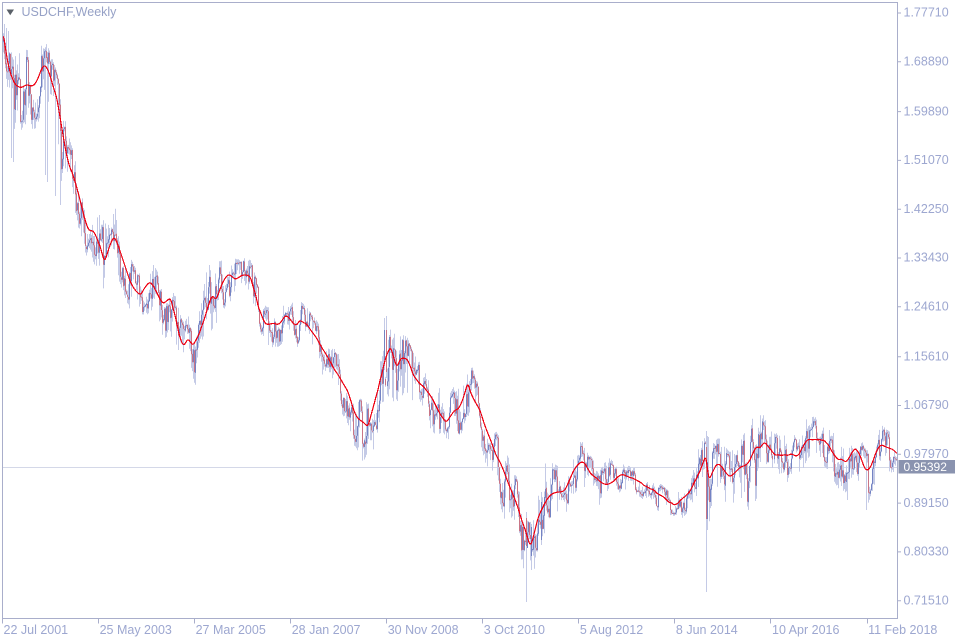 The width and height of the screenshot is (960, 640). What do you see at coordinates (926, 467) in the screenshot?
I see `svg-text: 0.95392` at bounding box center [926, 467].